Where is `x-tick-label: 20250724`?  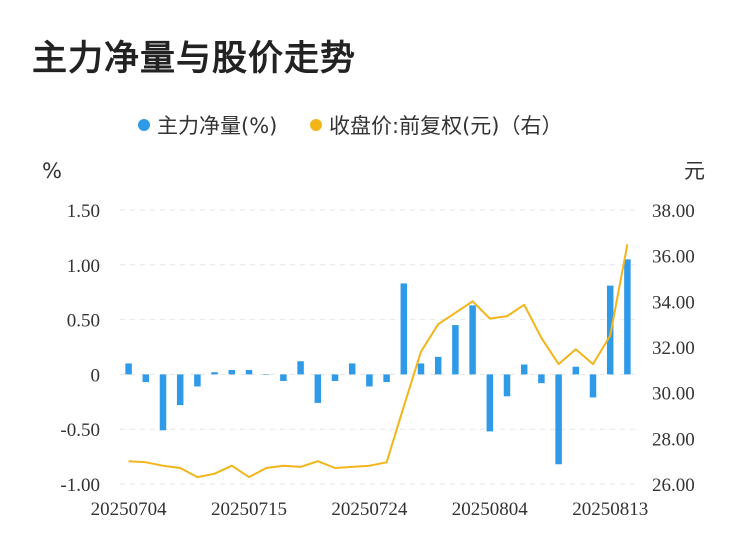 x-tick-label: 20250724 is located at coordinates (369, 509).